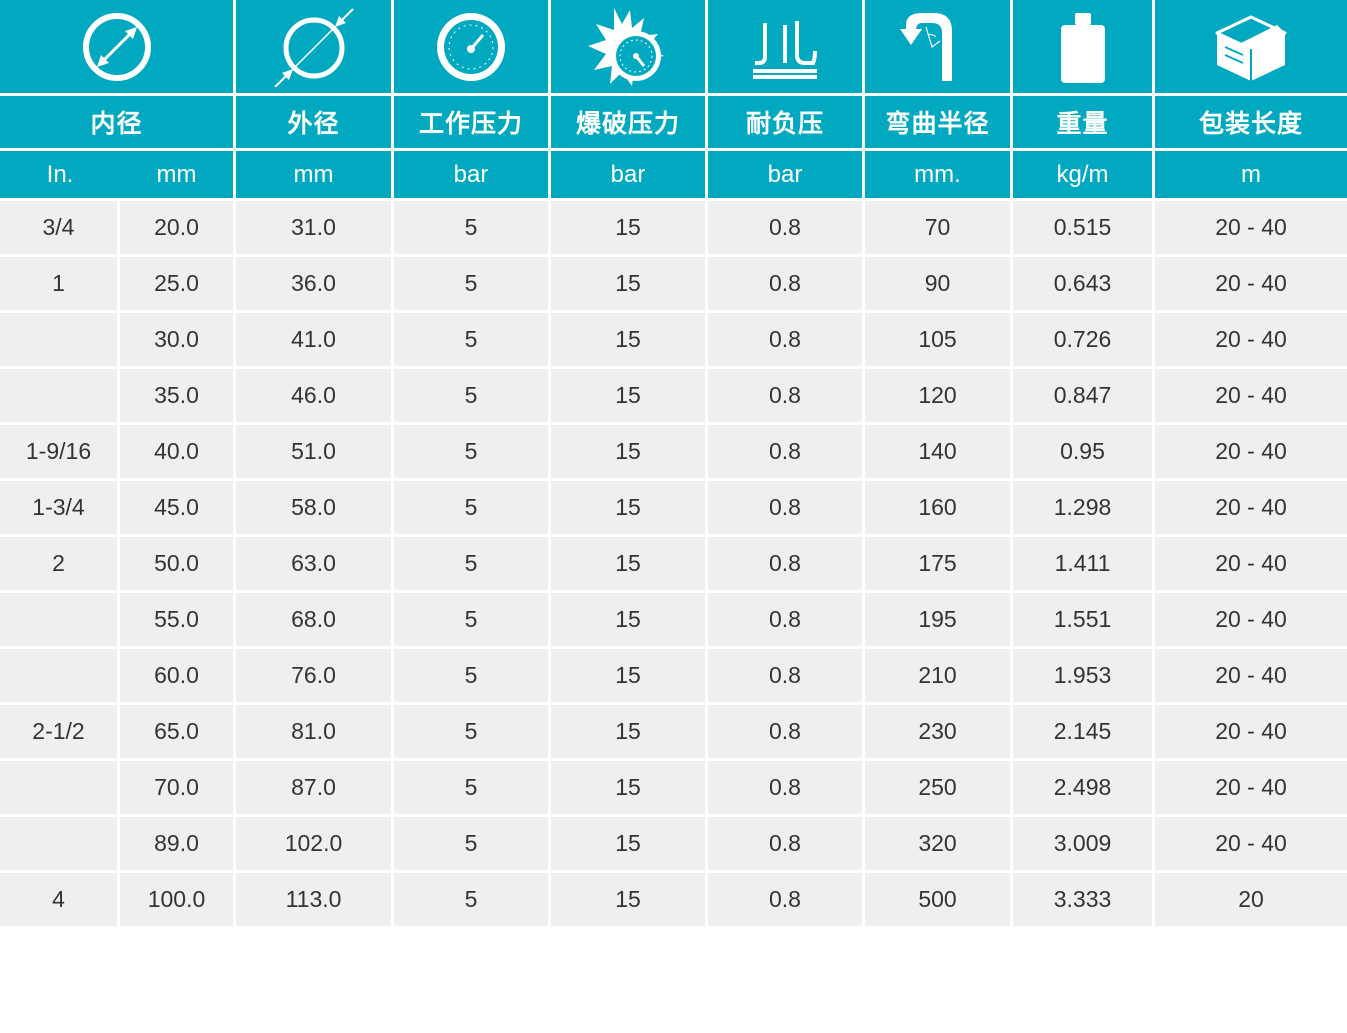 This screenshot has width=1347, height=1033. What do you see at coordinates (315, 123) in the screenshot?
I see `col-name-outer-diameter: 外径` at bounding box center [315, 123].